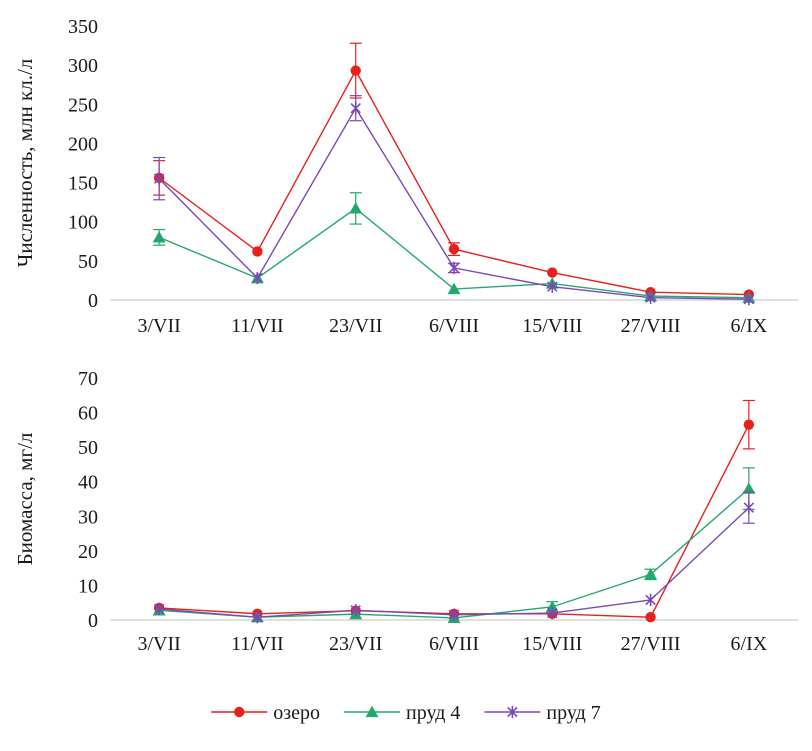  What do you see at coordinates (25, 499) in the screenshot?
I see `y-axis-title: Биомасса, мг/л` at bounding box center [25, 499].